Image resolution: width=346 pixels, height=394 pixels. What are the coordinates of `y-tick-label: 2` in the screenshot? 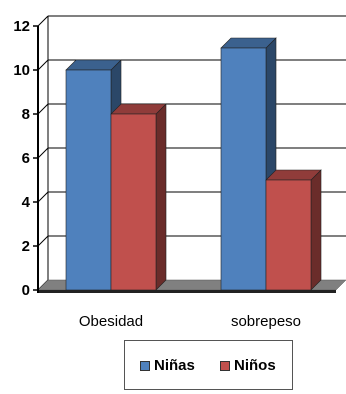 It's located at (26, 246).